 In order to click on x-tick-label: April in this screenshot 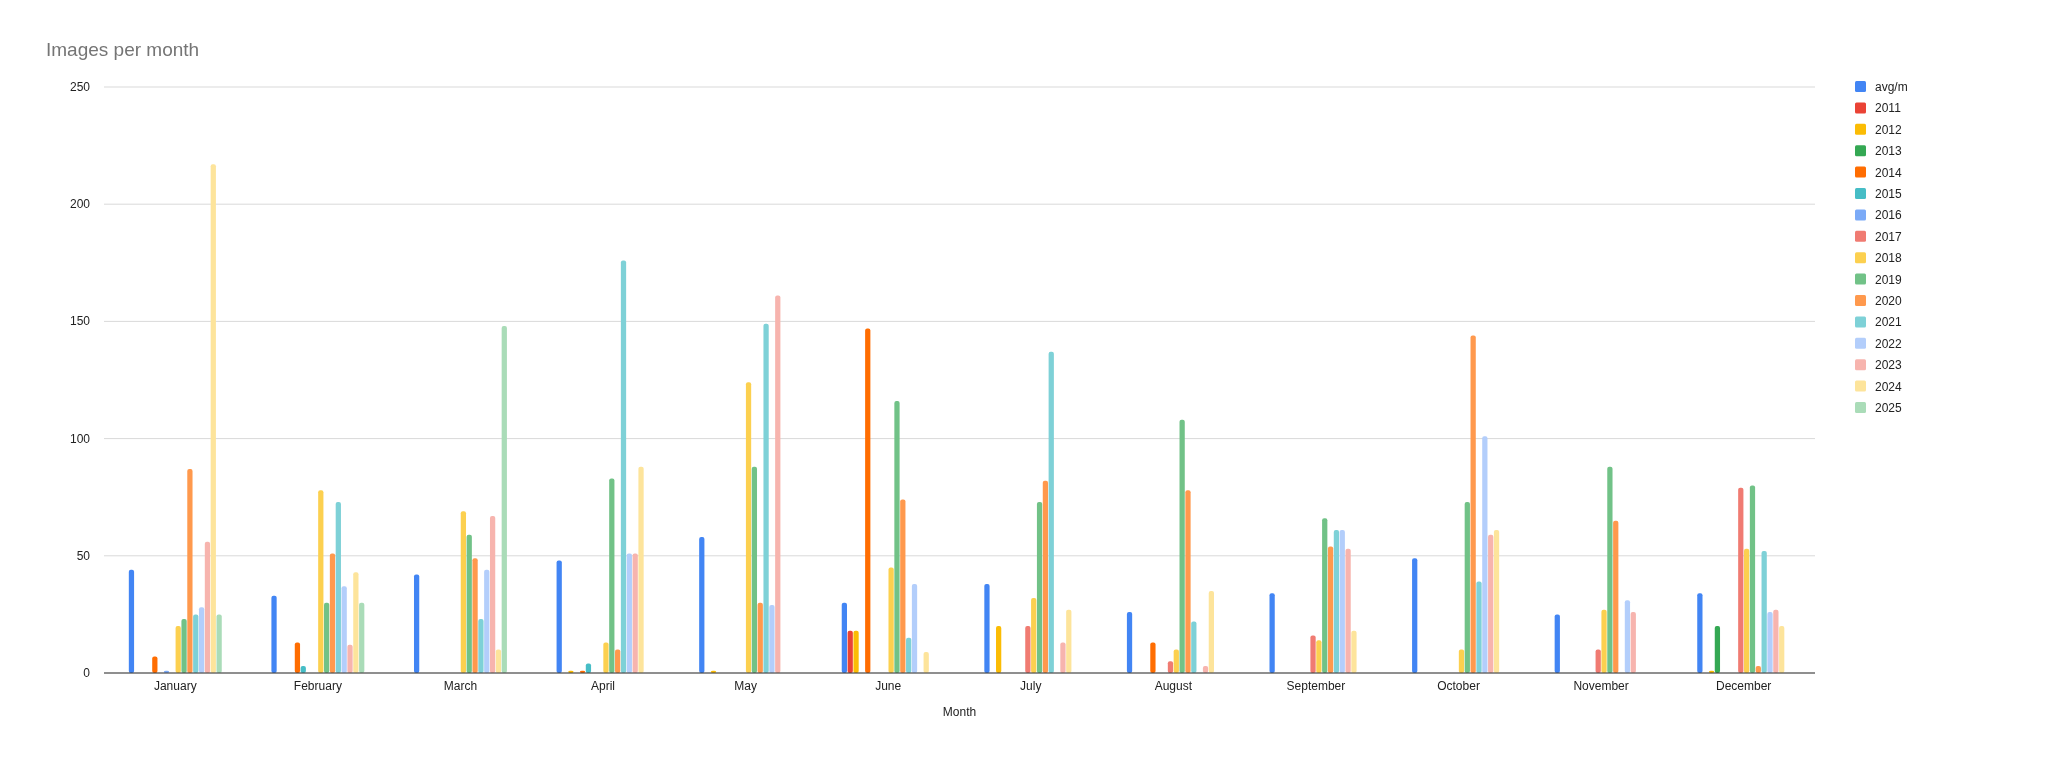, I will do `click(603, 686)`.